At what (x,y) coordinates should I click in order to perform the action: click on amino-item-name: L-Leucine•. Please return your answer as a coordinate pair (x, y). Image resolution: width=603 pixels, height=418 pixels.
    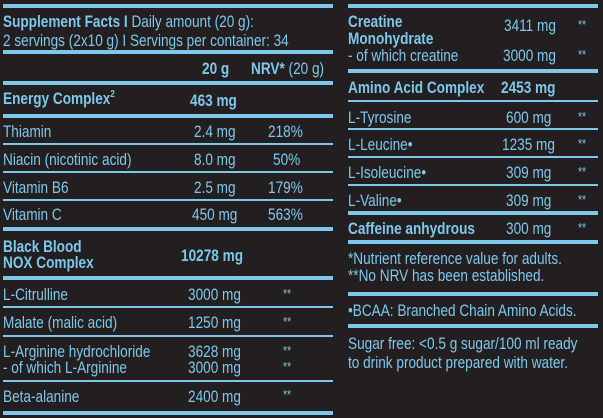
    Looking at the image, I should click on (380, 144).